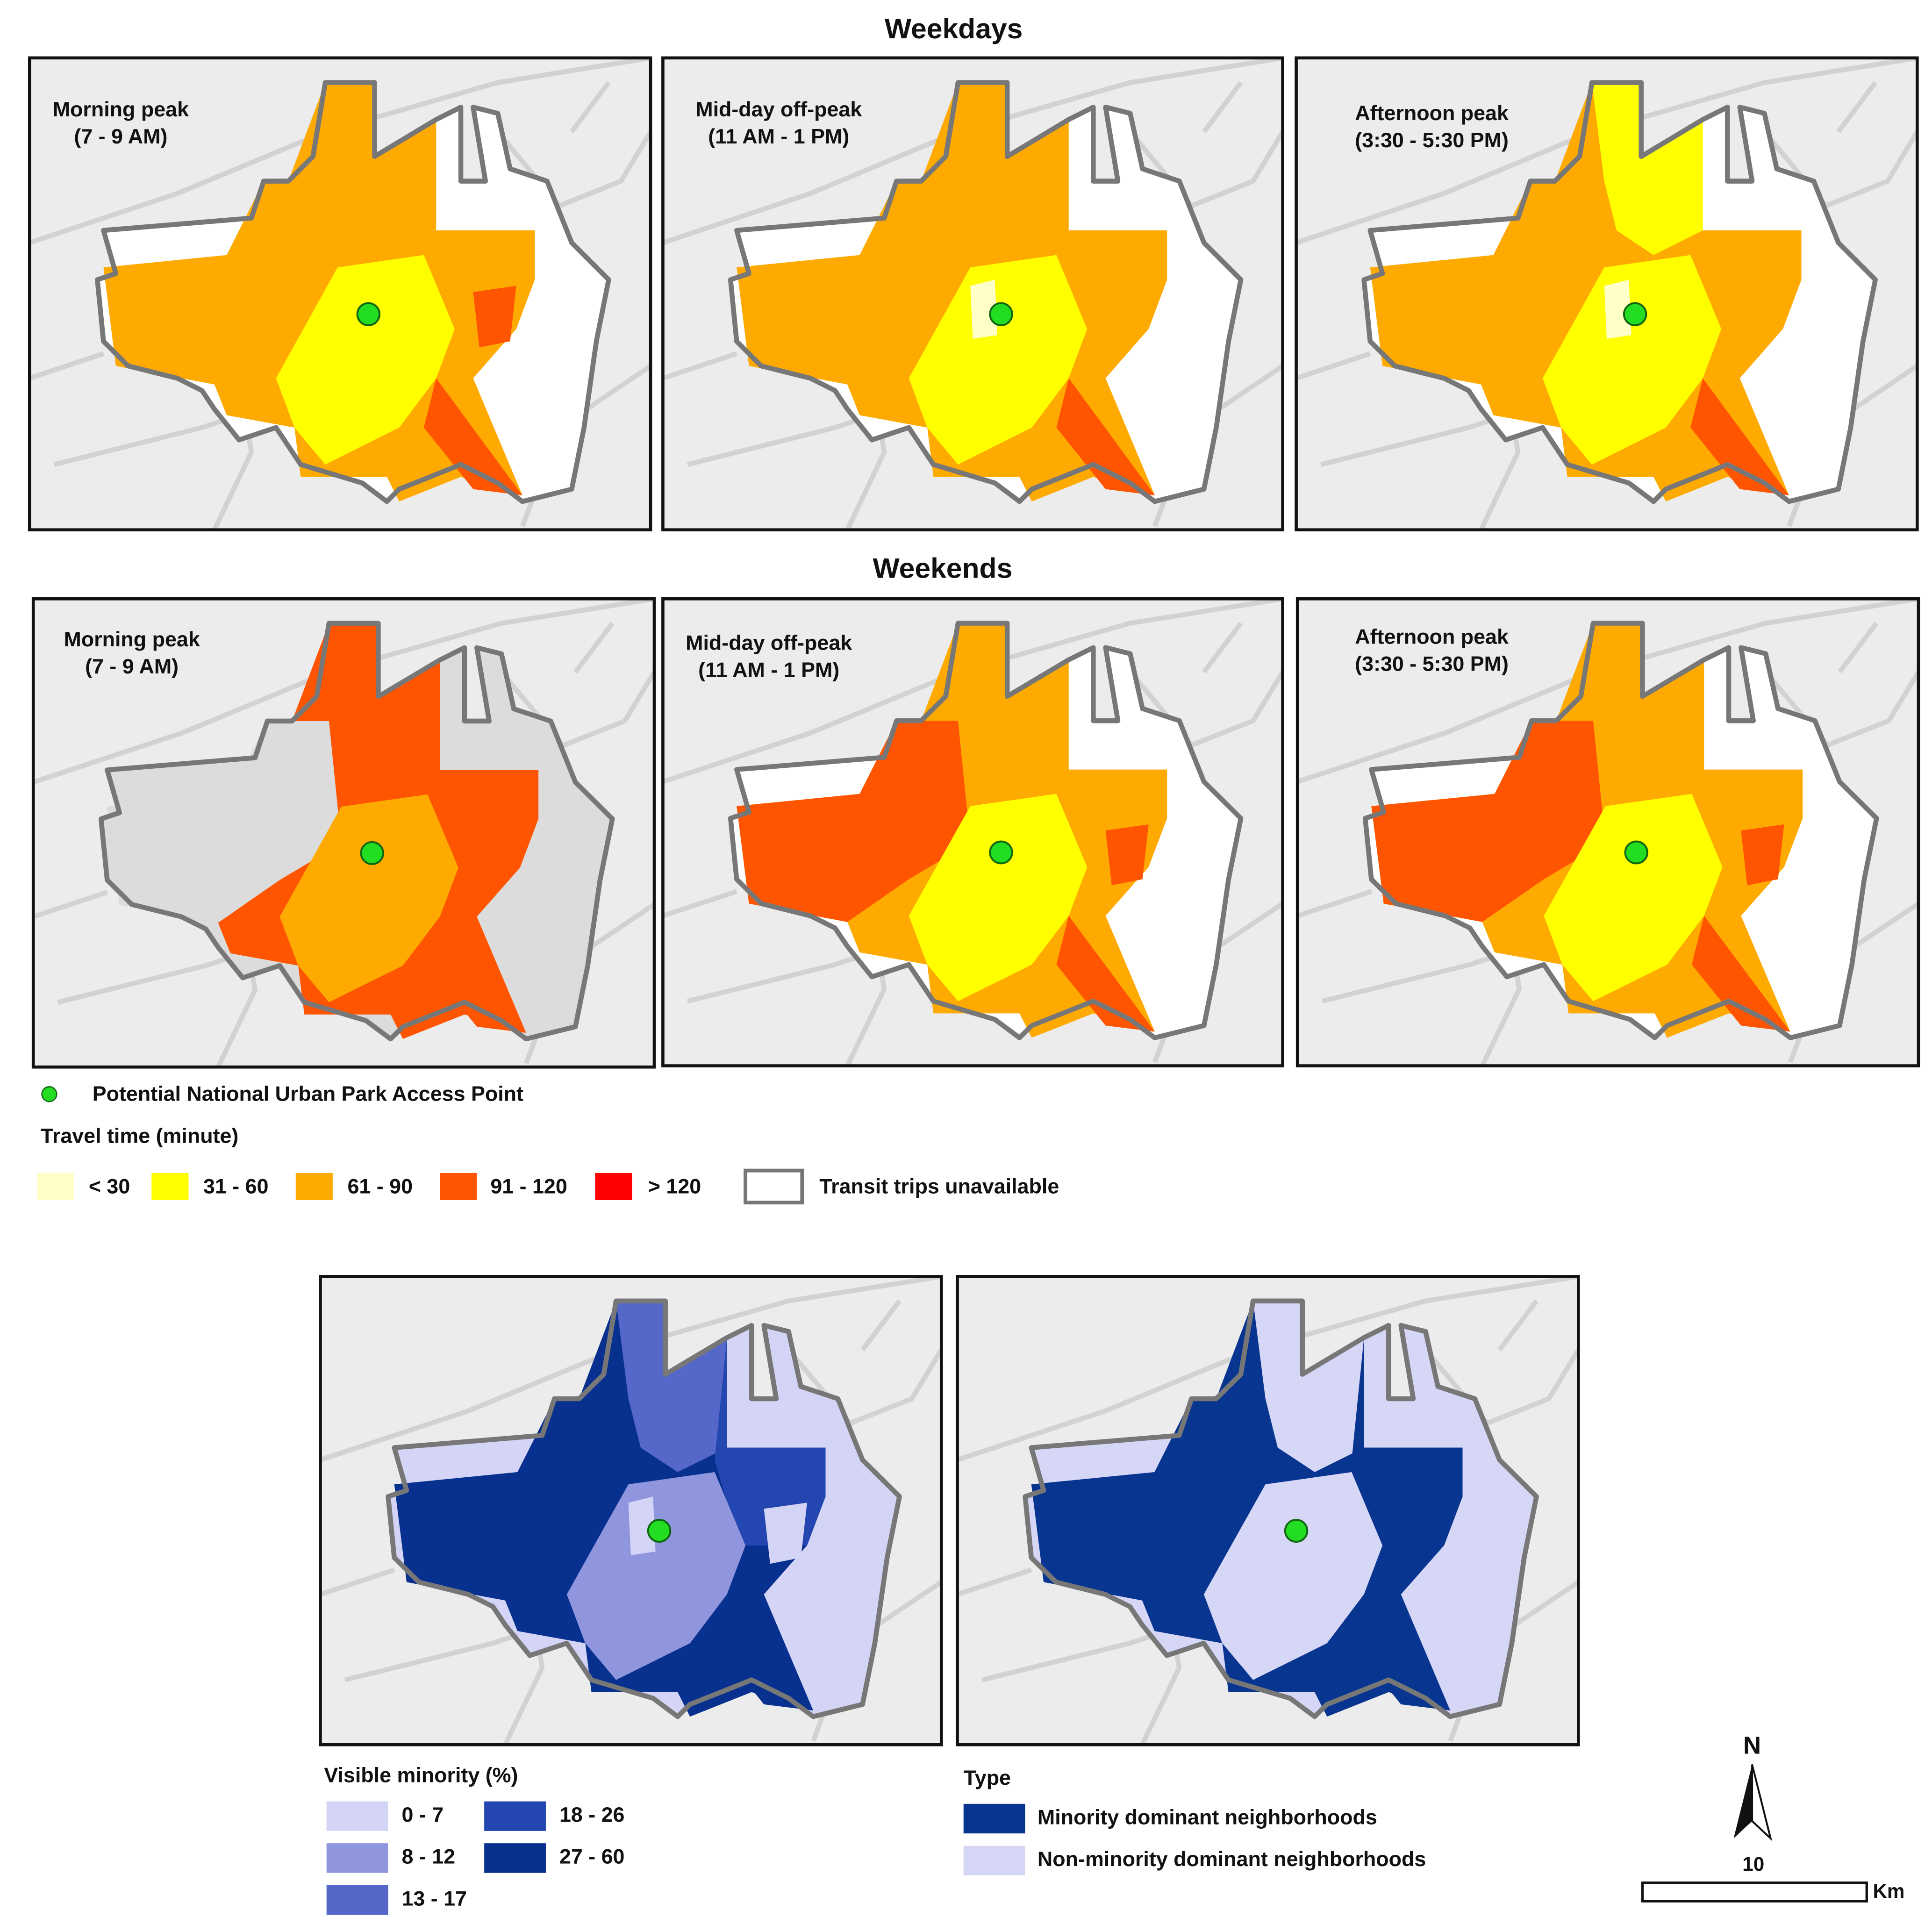 This screenshot has width=1932, height=1932. What do you see at coordinates (120, 136) in the screenshot?
I see `panel-time: (7 - 9 AM)` at bounding box center [120, 136].